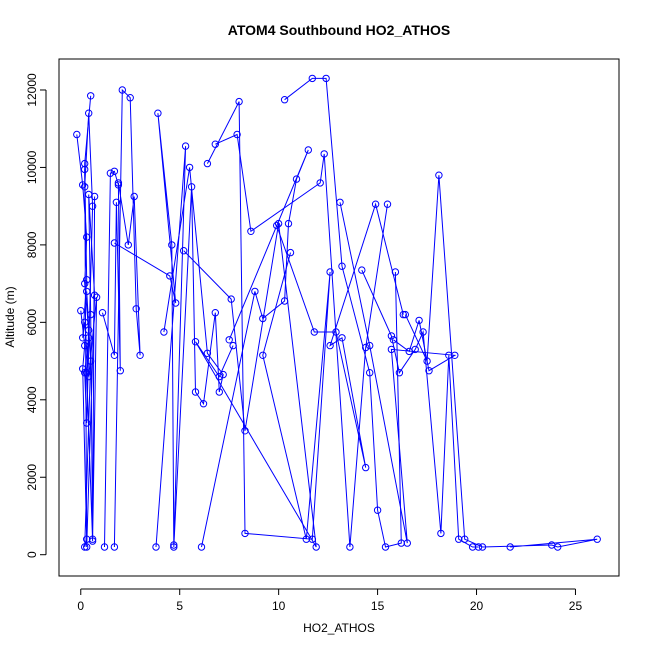 The height and width of the screenshot is (650, 650). Describe the element at coordinates (378, 606) in the screenshot. I see `x-tick-label: 15` at that location.